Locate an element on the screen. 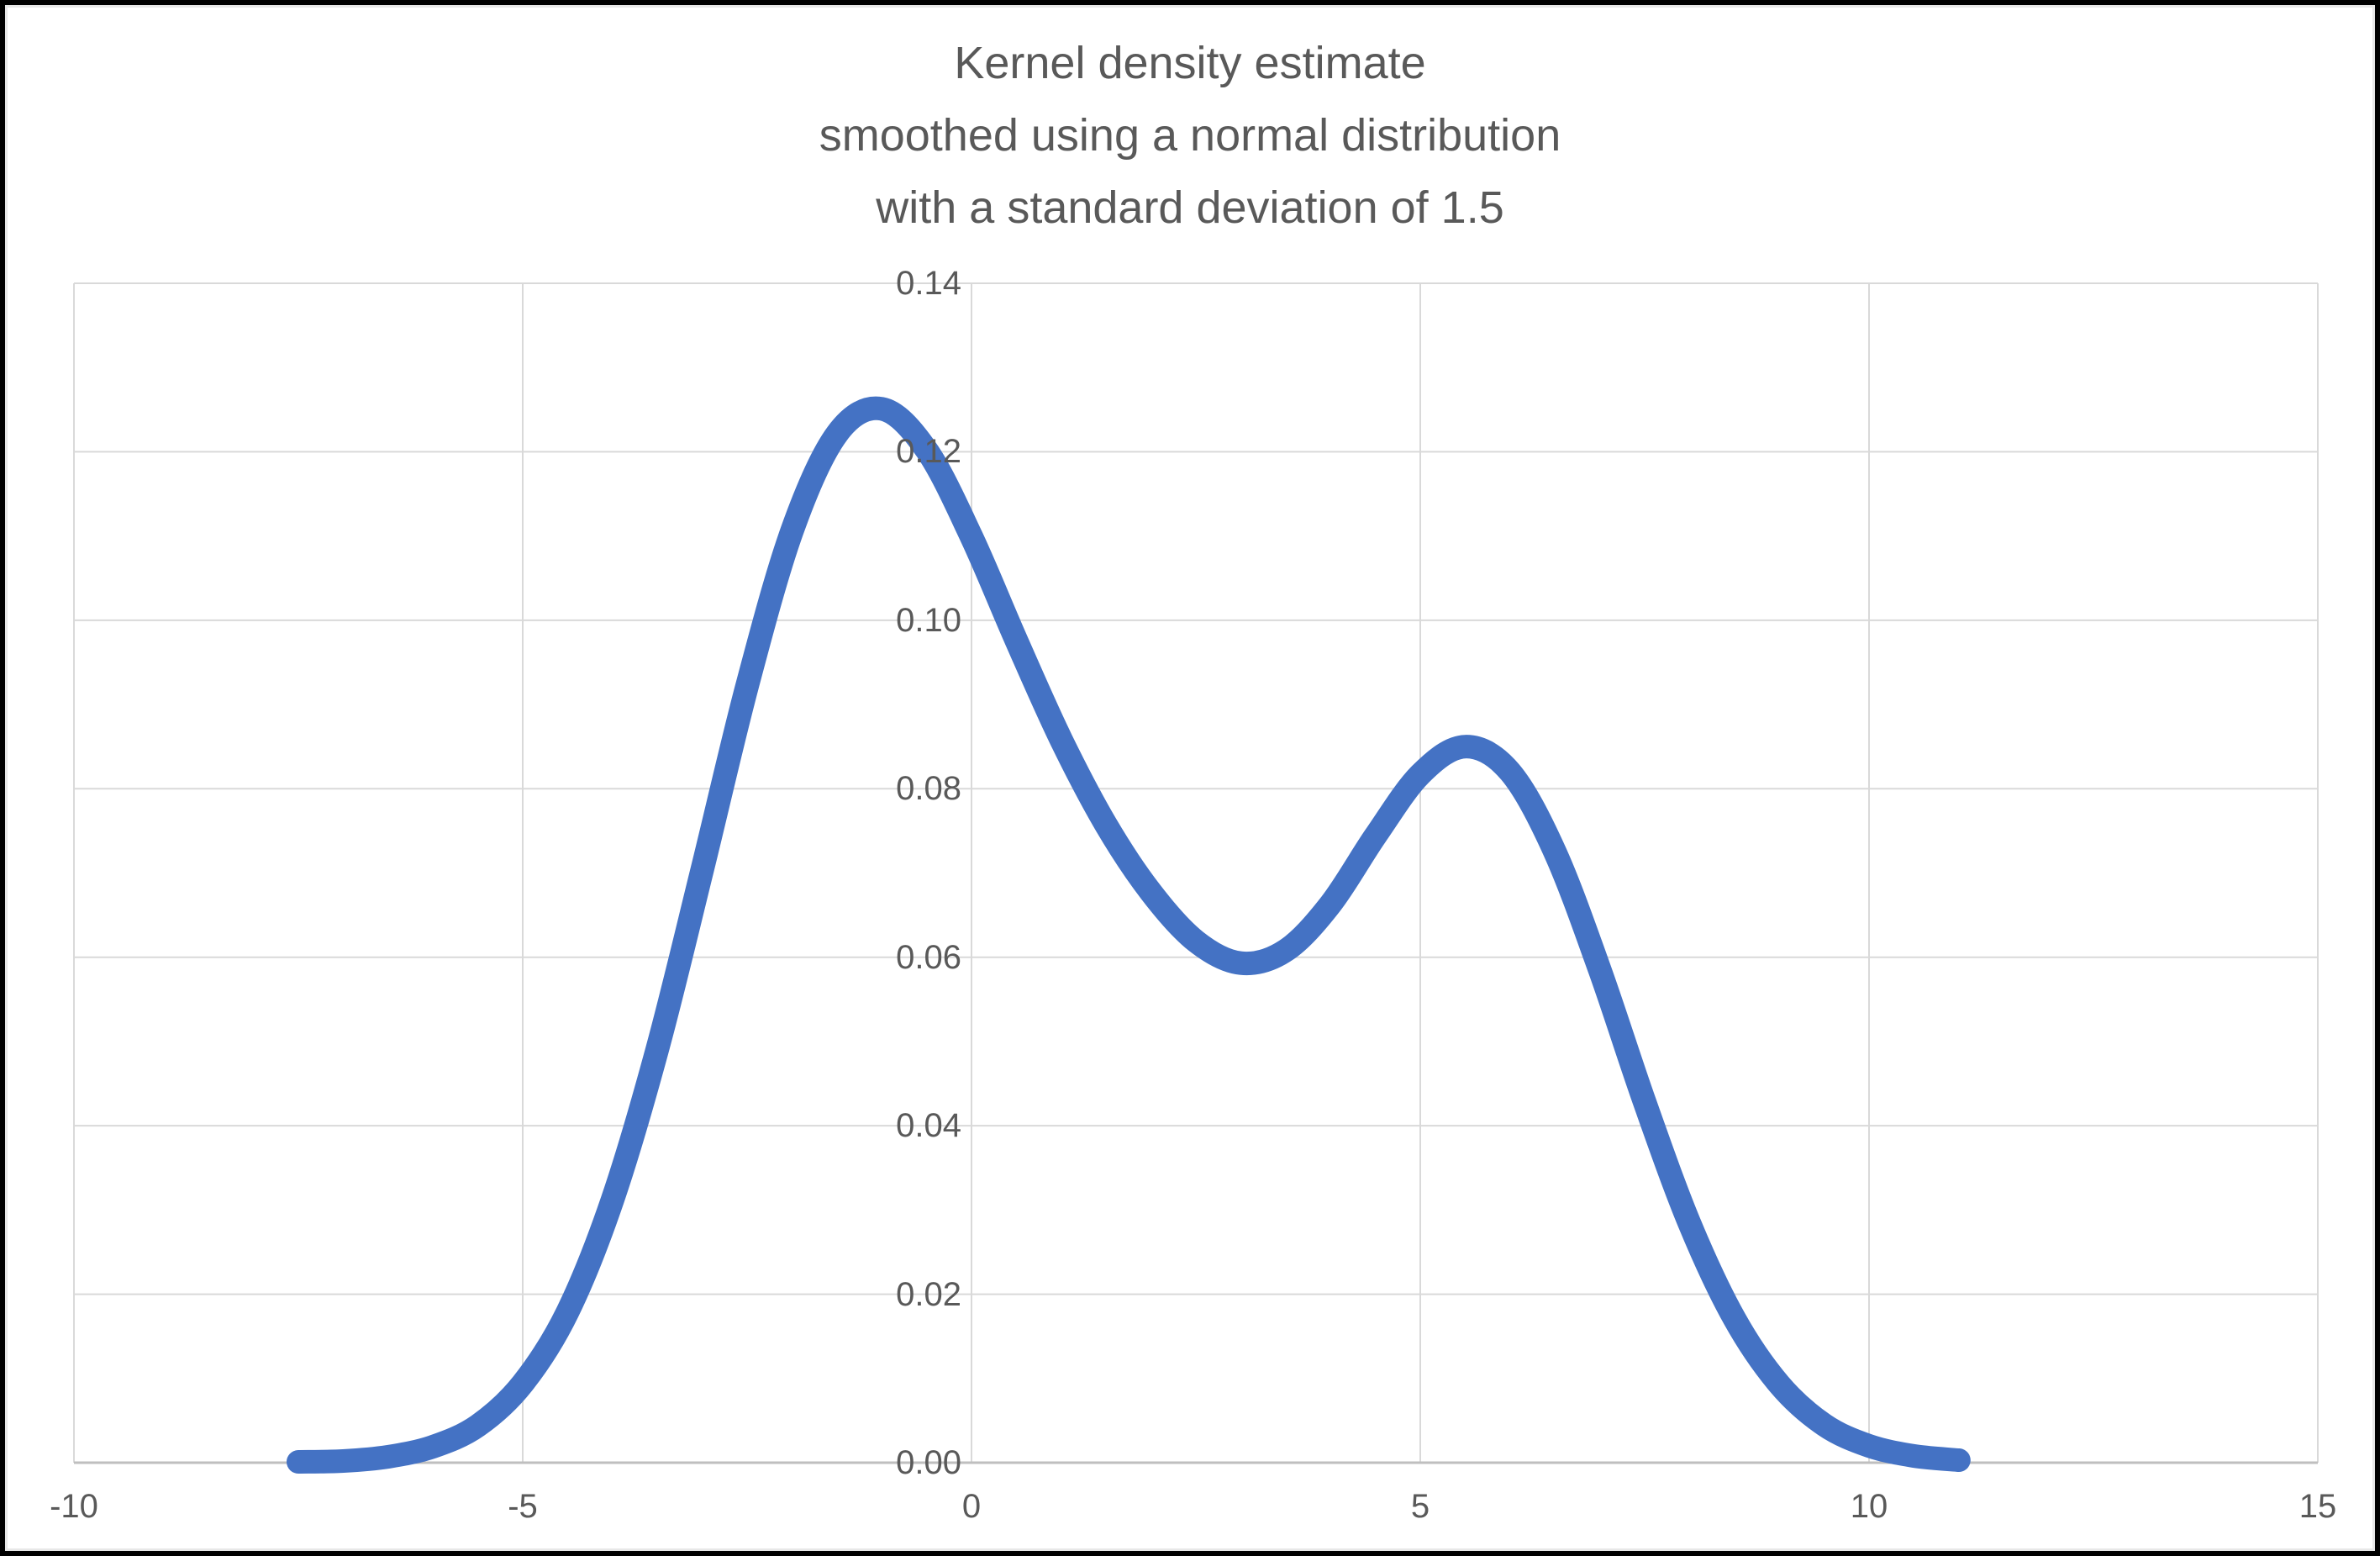  x-tick-label: 5 is located at coordinates (1420, 1506).